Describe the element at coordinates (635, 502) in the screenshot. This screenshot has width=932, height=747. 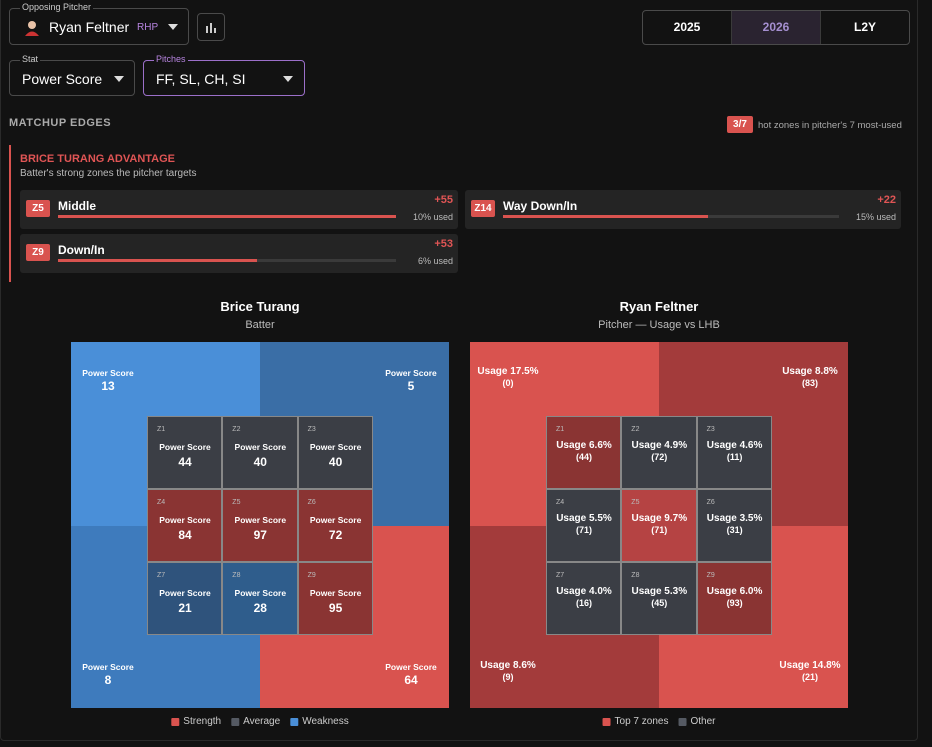
I see `zone-id: Z5` at that location.